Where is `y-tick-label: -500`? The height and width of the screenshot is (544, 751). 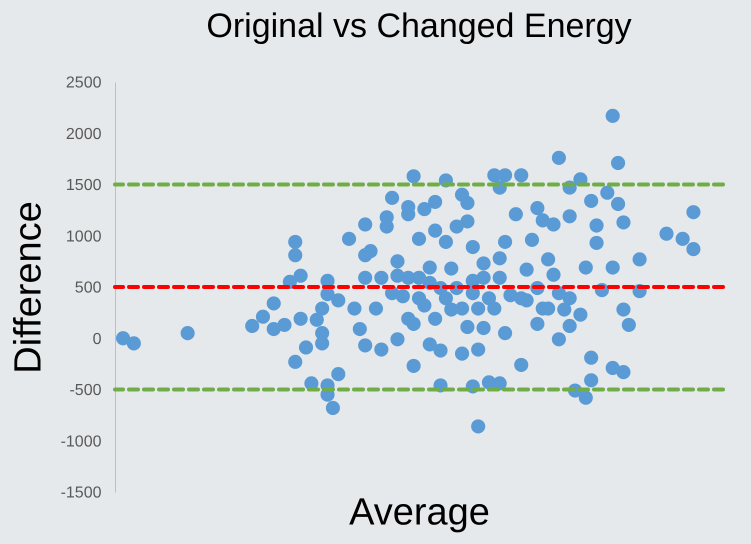
y-tick-label: -500 is located at coordinates (85, 390).